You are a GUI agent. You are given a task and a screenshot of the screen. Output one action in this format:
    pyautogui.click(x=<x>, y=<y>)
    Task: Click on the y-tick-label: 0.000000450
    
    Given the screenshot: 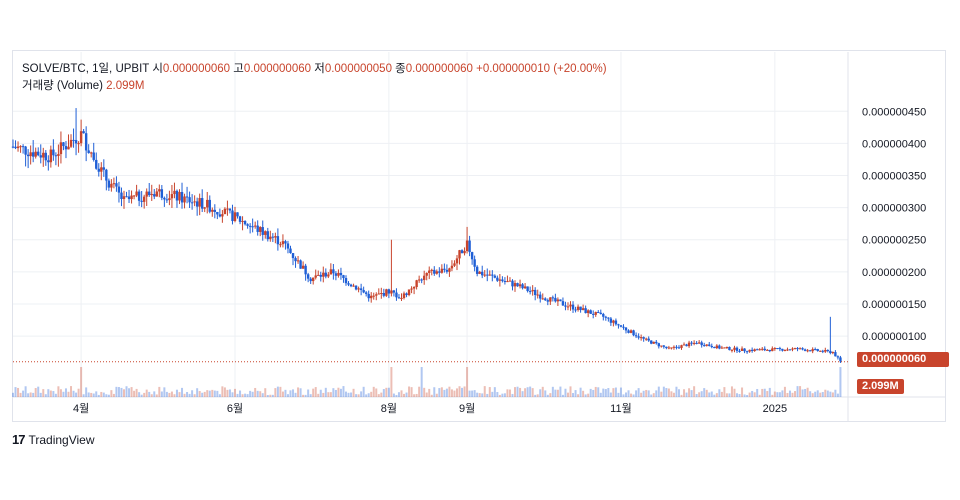 What is the action you would take?
    pyautogui.click(x=894, y=112)
    